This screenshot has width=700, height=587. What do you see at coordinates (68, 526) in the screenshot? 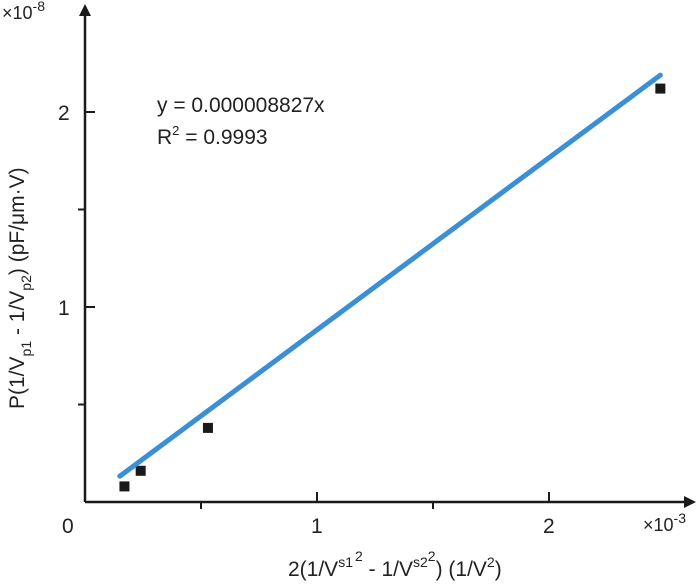
I see `x-tick-label: 0` at bounding box center [68, 526].